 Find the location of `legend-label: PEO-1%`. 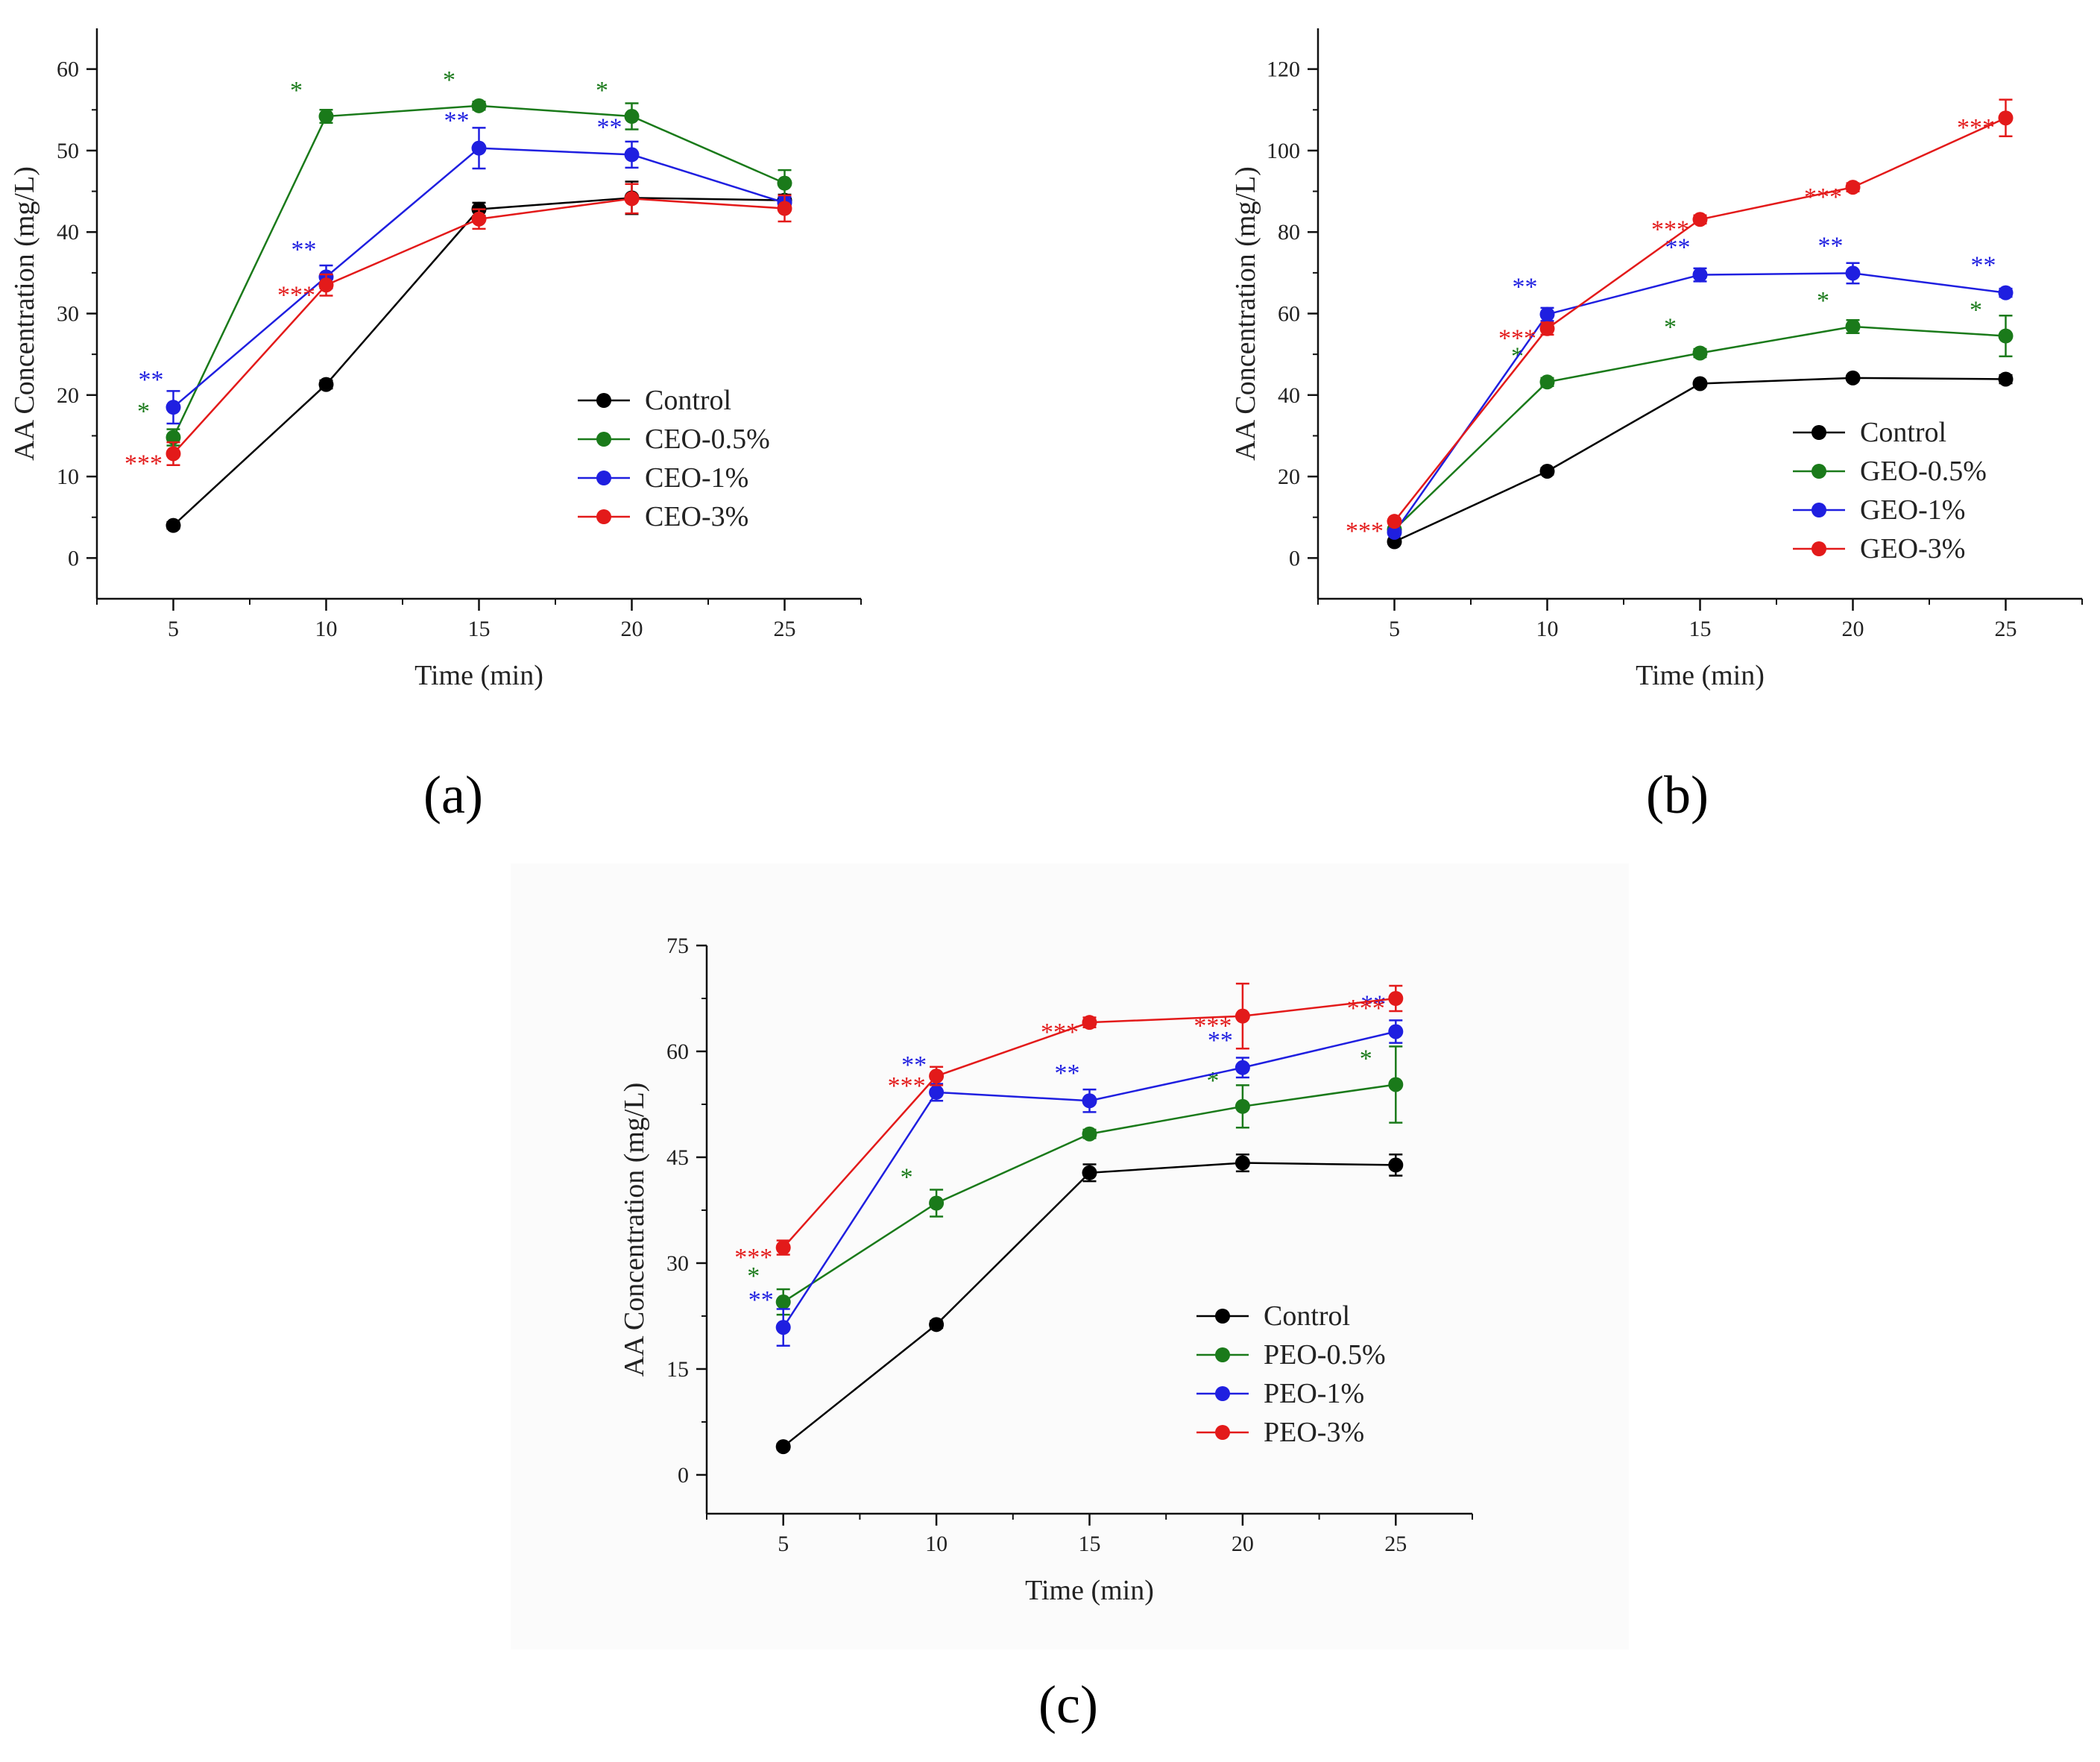

legend-label: PEO-1% is located at coordinates (1314, 1393).